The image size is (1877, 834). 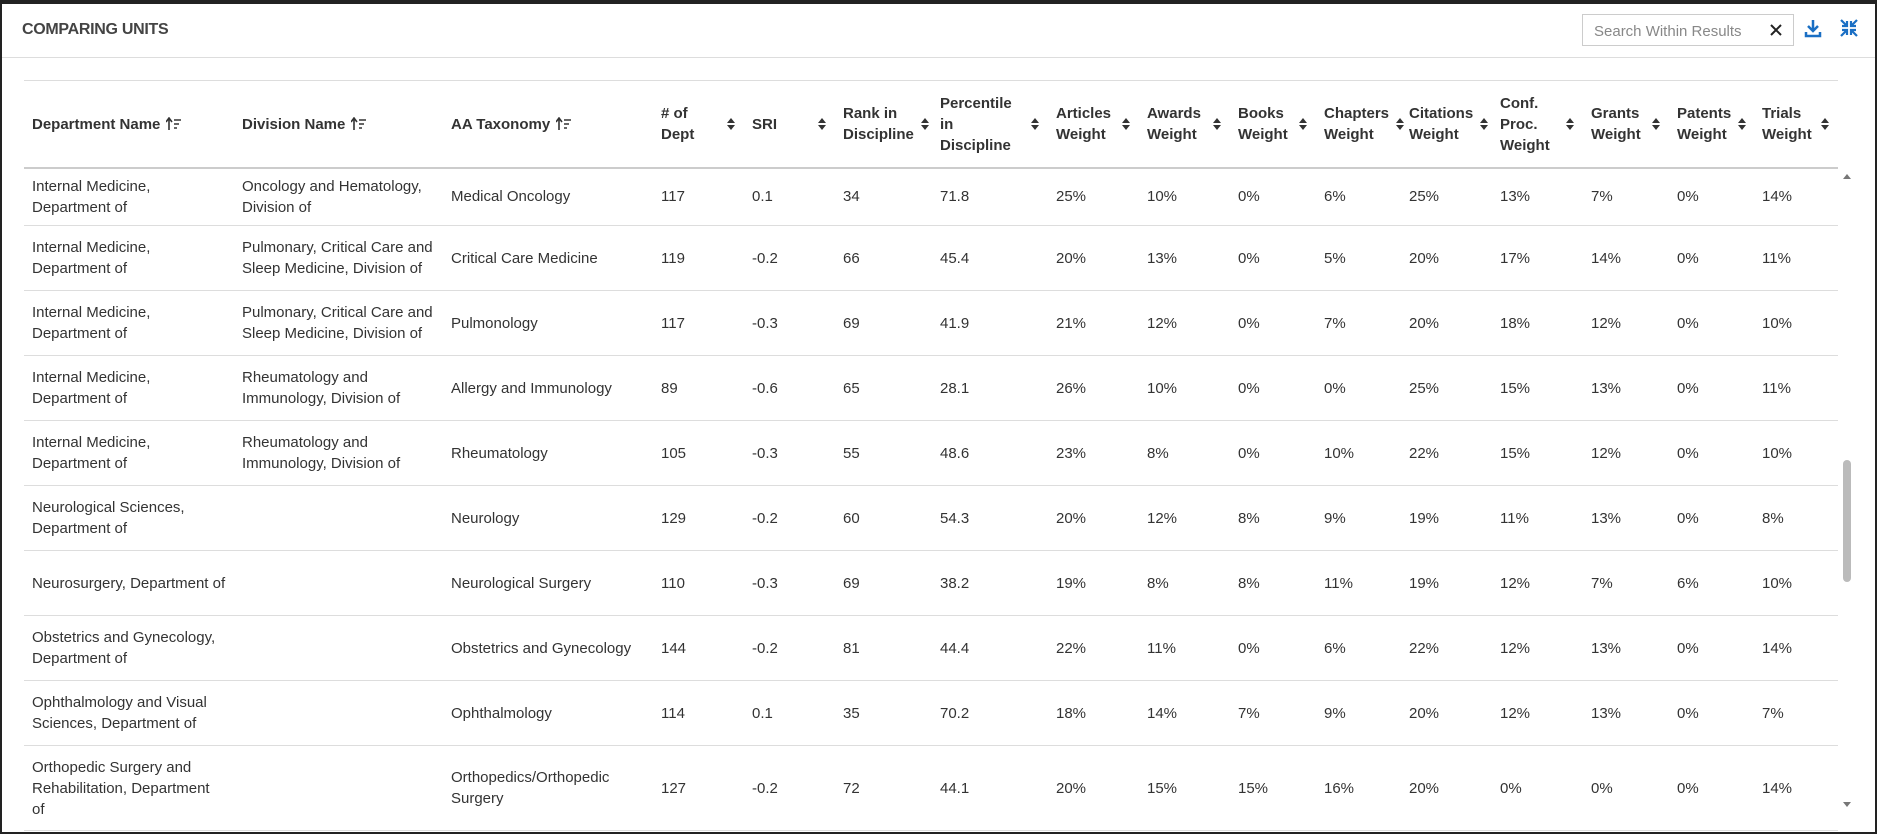 What do you see at coordinates (1273, 124) in the screenshot?
I see `column-header: Books Weight` at bounding box center [1273, 124].